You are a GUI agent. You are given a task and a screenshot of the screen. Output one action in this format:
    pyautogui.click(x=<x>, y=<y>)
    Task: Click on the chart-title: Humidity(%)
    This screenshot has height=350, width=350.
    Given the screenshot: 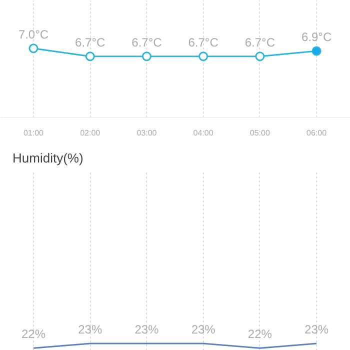 What is the action you would take?
    pyautogui.click(x=48, y=158)
    